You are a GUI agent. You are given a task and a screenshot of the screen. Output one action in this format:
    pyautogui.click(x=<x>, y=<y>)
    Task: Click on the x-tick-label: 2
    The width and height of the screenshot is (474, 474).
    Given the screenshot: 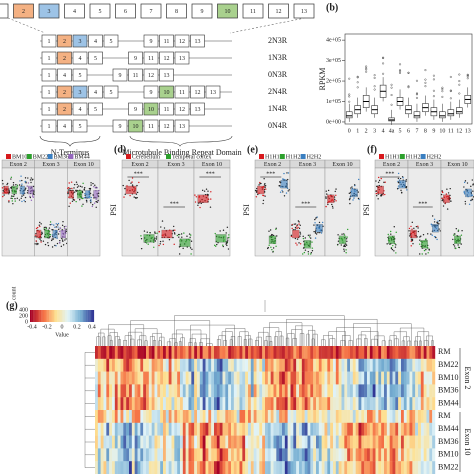 What is the action you would take?
    pyautogui.click(x=366, y=131)
    